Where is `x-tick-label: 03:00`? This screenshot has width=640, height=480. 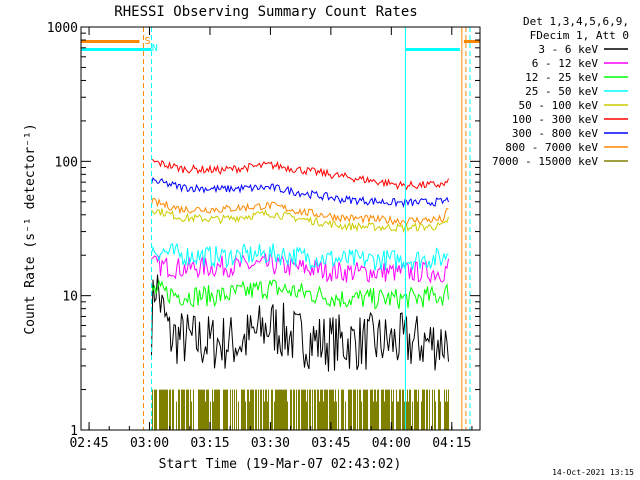 x-tick-label: 03:00 is located at coordinates (149, 443).